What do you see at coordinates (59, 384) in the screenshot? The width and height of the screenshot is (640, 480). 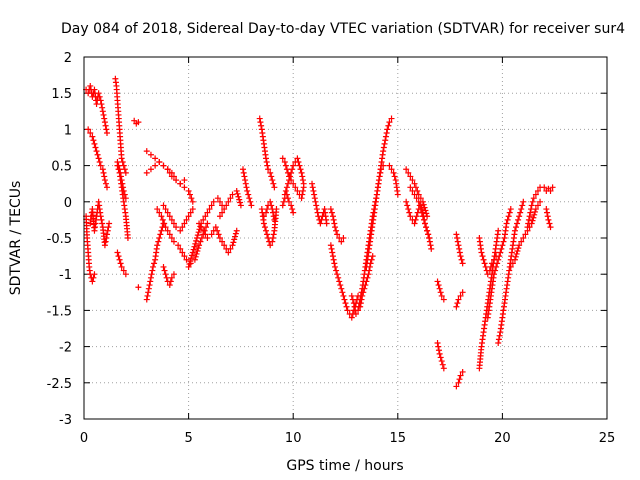 I see `y-tick-label: -2.5` at bounding box center [59, 384].